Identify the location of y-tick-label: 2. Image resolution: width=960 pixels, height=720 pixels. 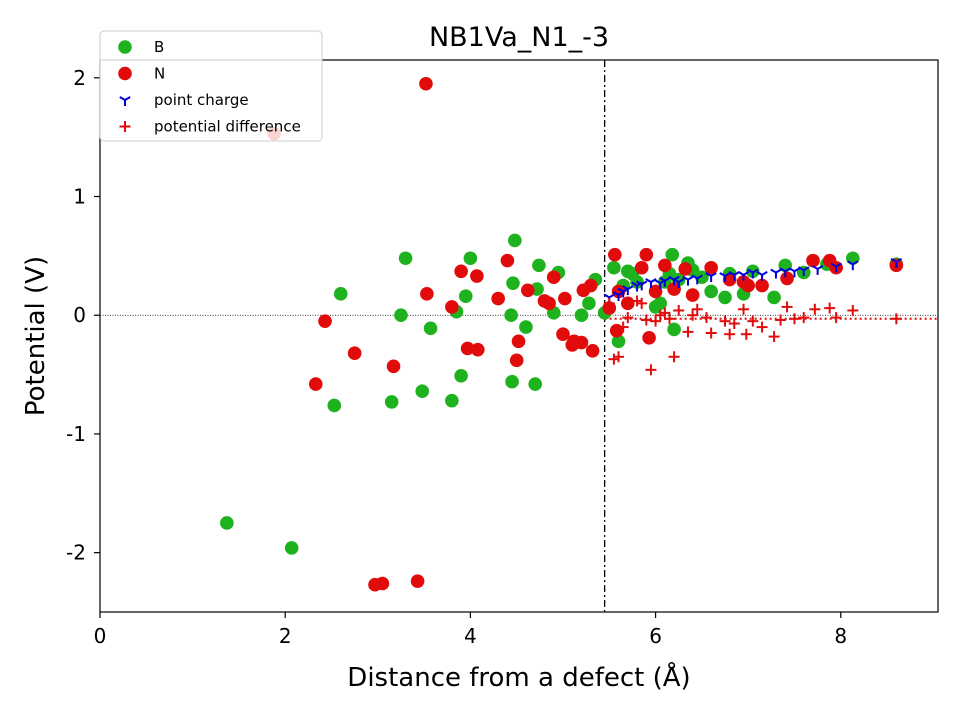
(79, 78).